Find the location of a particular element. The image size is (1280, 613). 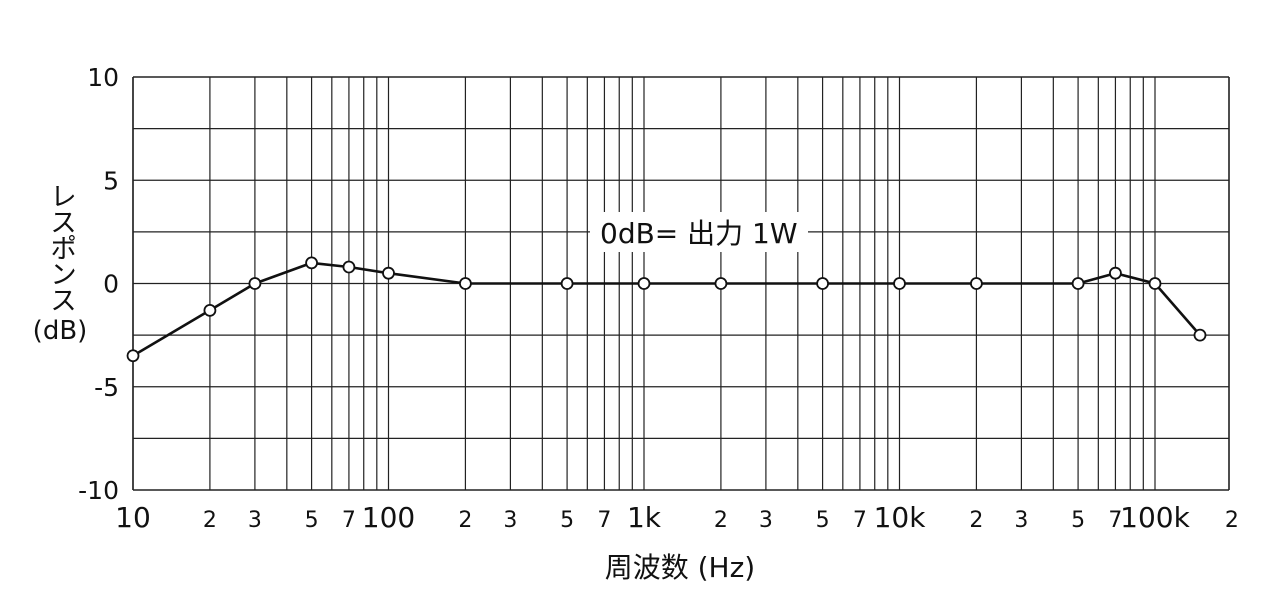

y-tick-label: -5 is located at coordinates (106, 387).